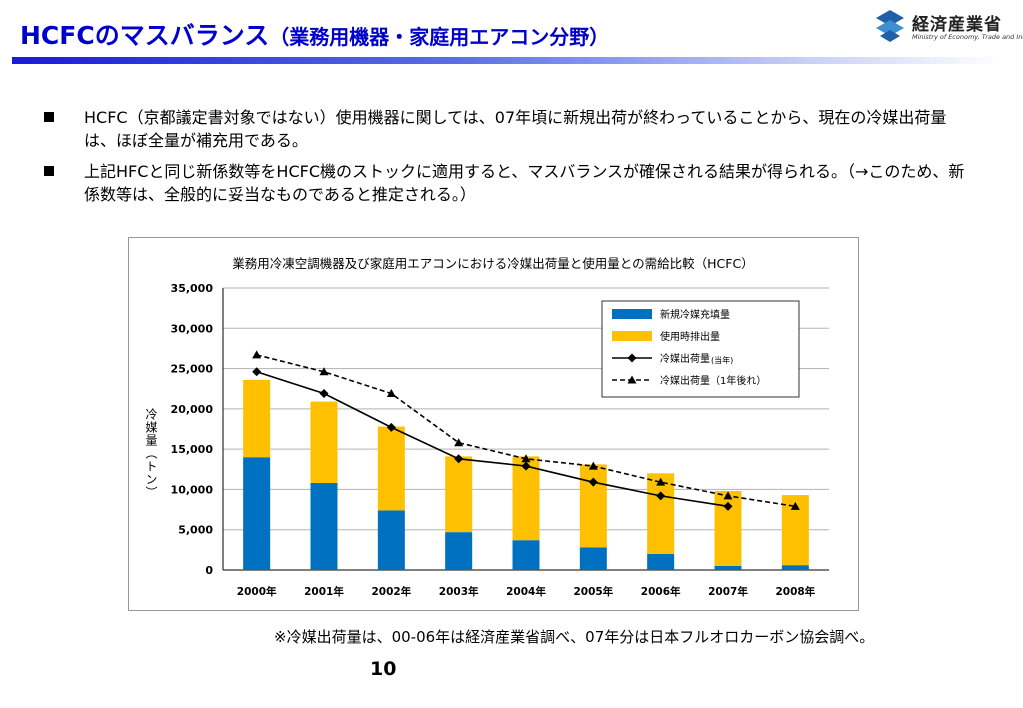 The image size is (1023, 708). Describe the element at coordinates (795, 591) in the screenshot. I see `x-tick-label: 2008年` at that location.